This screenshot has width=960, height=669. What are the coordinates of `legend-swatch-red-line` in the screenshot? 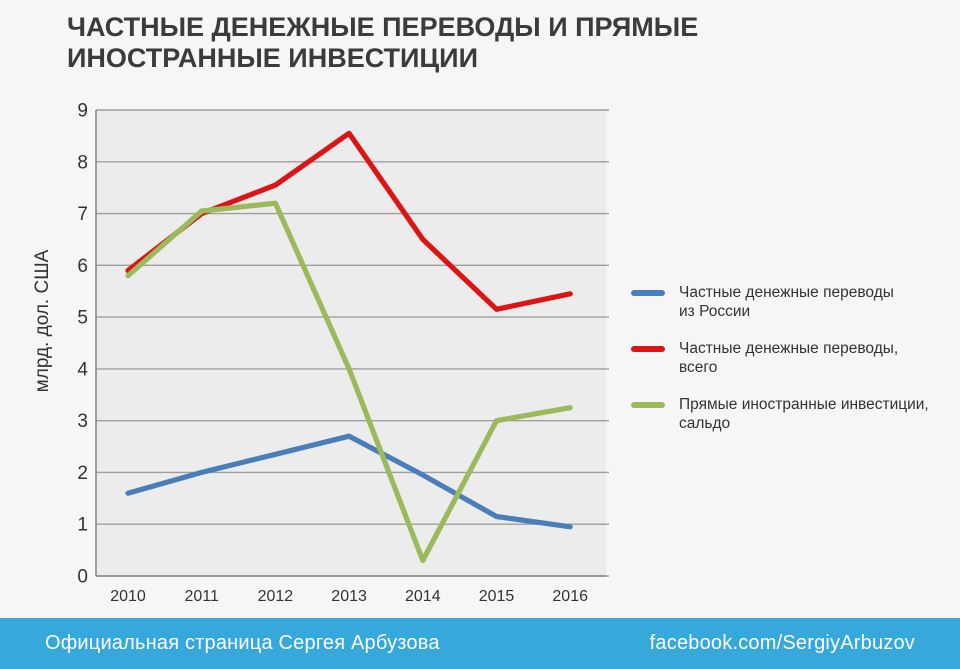 It's located at (648, 349).